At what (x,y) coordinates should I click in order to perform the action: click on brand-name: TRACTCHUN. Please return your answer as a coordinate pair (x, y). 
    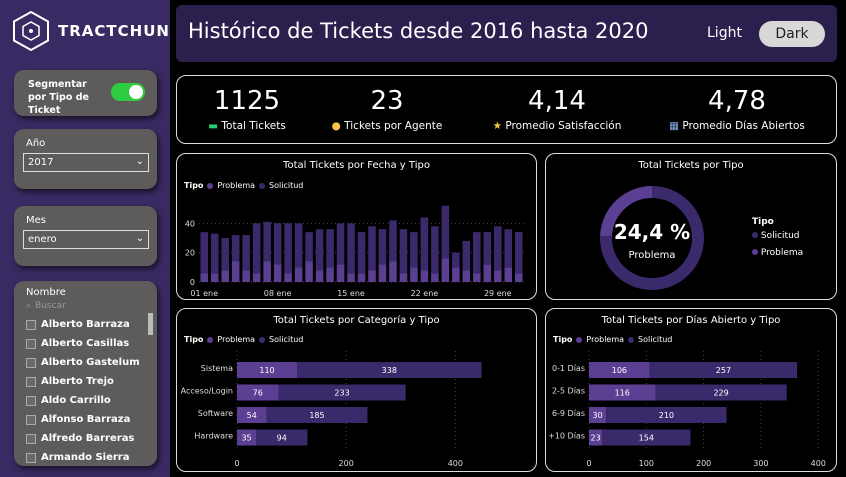
    Looking at the image, I should click on (114, 31).